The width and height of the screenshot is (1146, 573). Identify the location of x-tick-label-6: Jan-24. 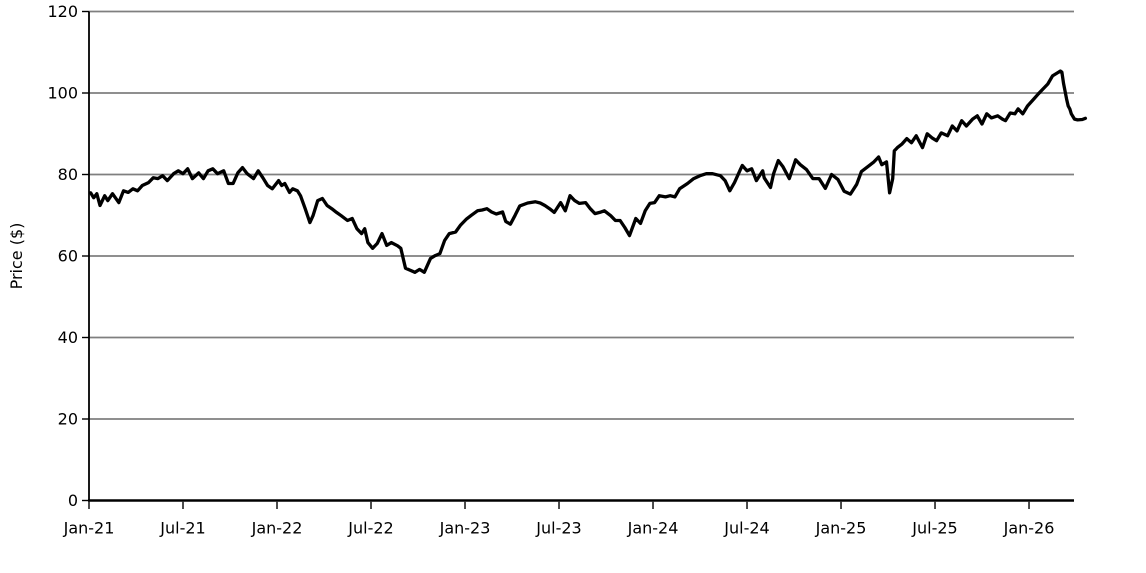
(653, 528).